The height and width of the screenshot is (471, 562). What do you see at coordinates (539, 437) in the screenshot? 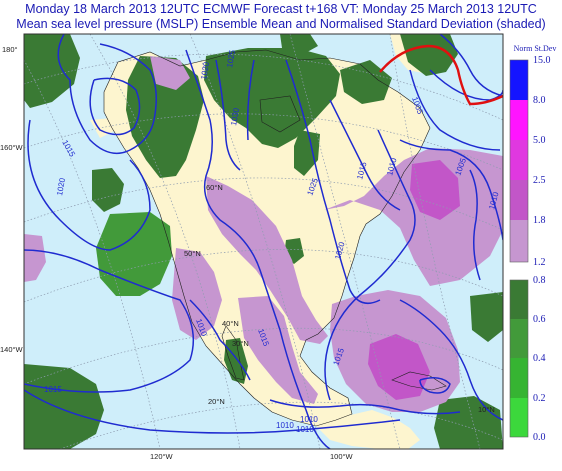
I see `colorbar-tick: 0.0` at bounding box center [539, 437].